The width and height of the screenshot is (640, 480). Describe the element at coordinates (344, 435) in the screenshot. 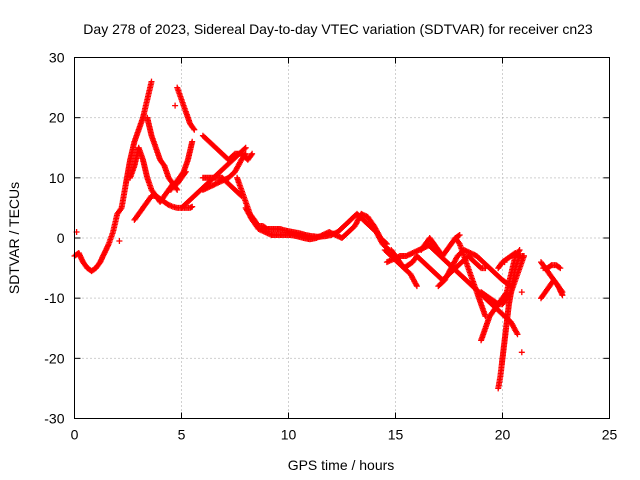

I see `x-tick-labels: 0 5 10 15 20 25` at that location.